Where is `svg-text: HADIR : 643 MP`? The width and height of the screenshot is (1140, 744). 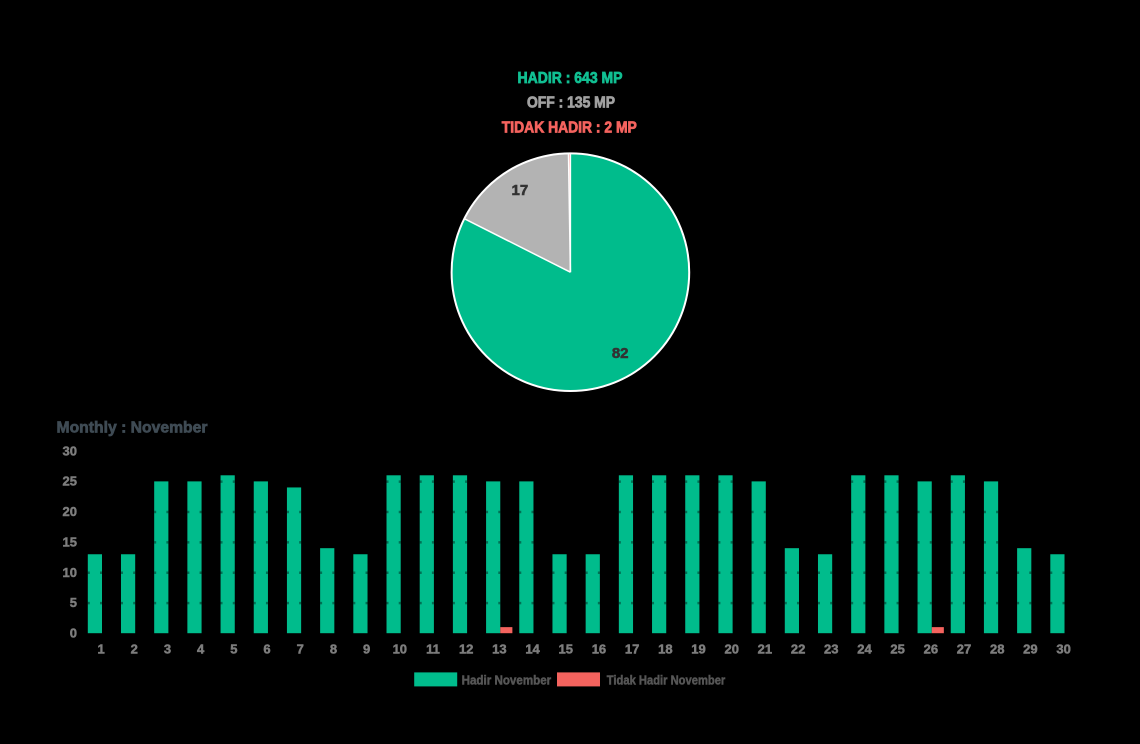 svg-text: HADIR : 643 MP is located at coordinates (570, 78).